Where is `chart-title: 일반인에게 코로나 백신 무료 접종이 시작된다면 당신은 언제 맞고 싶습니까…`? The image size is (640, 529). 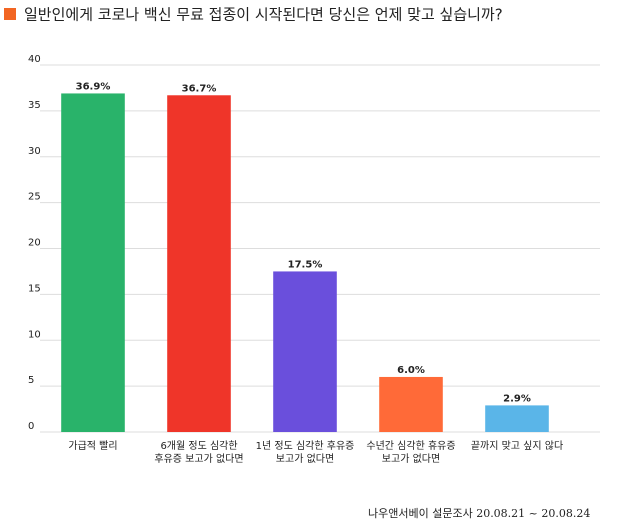
chart-title: 일반인에게 코로나 백신 무료 접종이 시작된다면 당신은 언제 맞고 싶습니까… is located at coordinates (263, 15).